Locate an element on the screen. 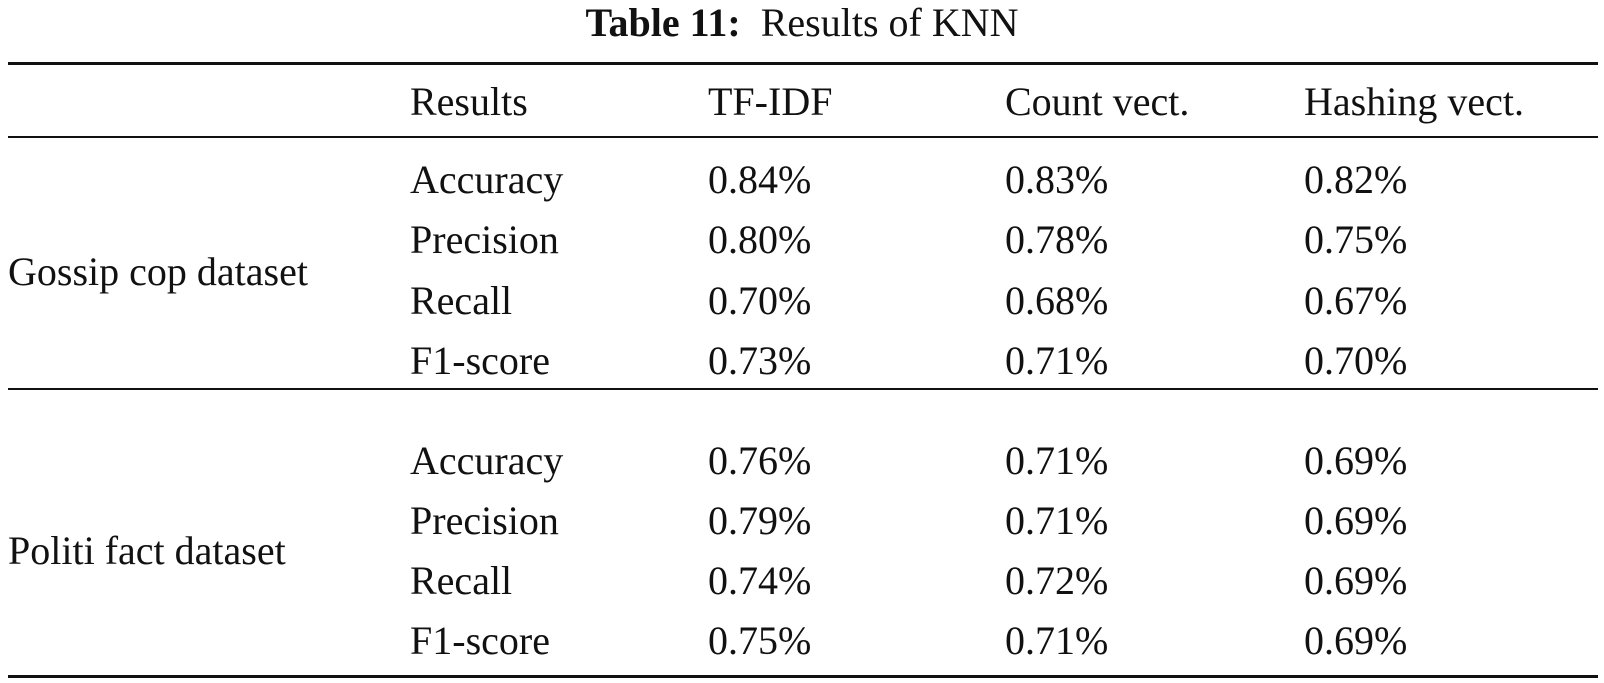 The image size is (1604, 683). header-hashing-vect: Hashing vect. is located at coordinates (1414, 101).